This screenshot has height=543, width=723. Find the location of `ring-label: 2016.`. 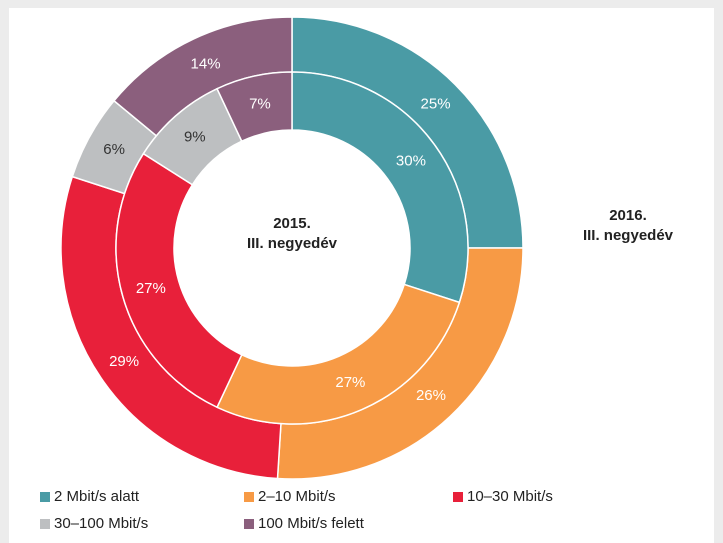

ring-label: 2016. is located at coordinates (628, 215).